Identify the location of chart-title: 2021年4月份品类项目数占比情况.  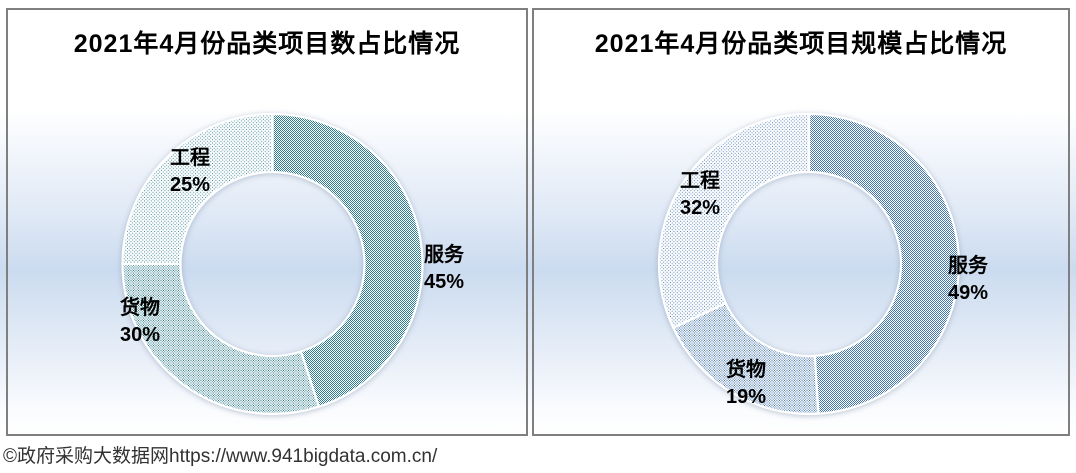
(267, 44).